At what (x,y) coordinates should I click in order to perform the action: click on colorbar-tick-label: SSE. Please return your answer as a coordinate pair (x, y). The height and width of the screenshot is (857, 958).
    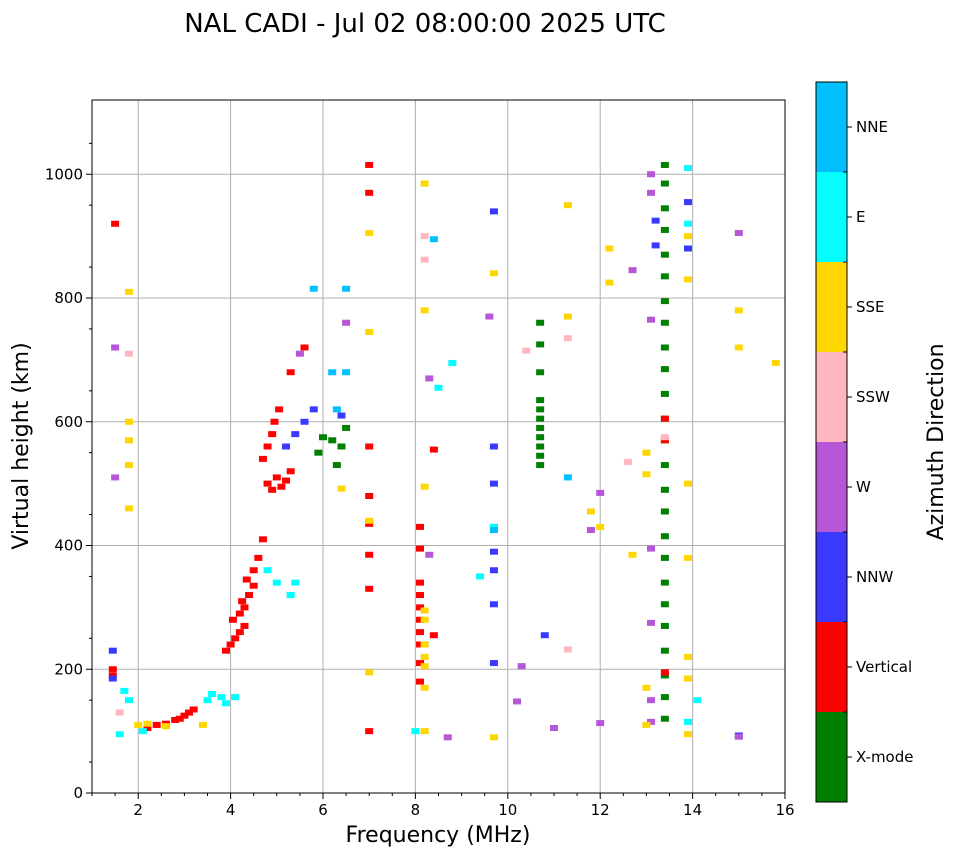
    Looking at the image, I should click on (870, 307).